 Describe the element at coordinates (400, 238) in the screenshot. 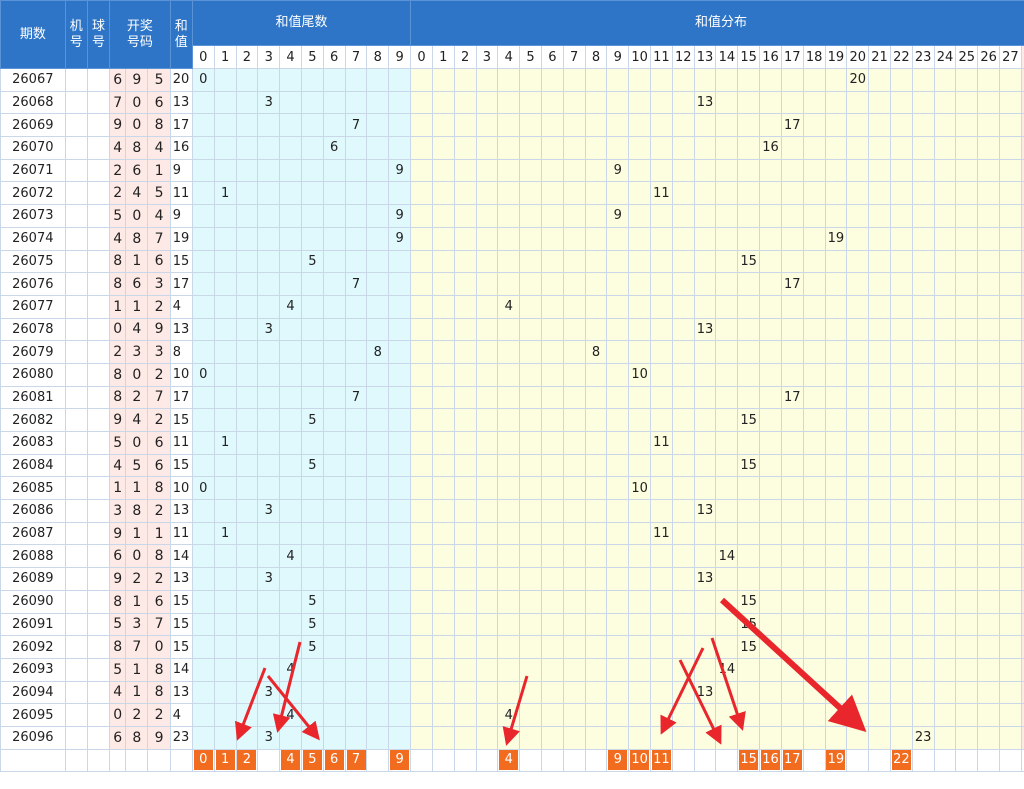

I see `tail-cell: 9` at that location.